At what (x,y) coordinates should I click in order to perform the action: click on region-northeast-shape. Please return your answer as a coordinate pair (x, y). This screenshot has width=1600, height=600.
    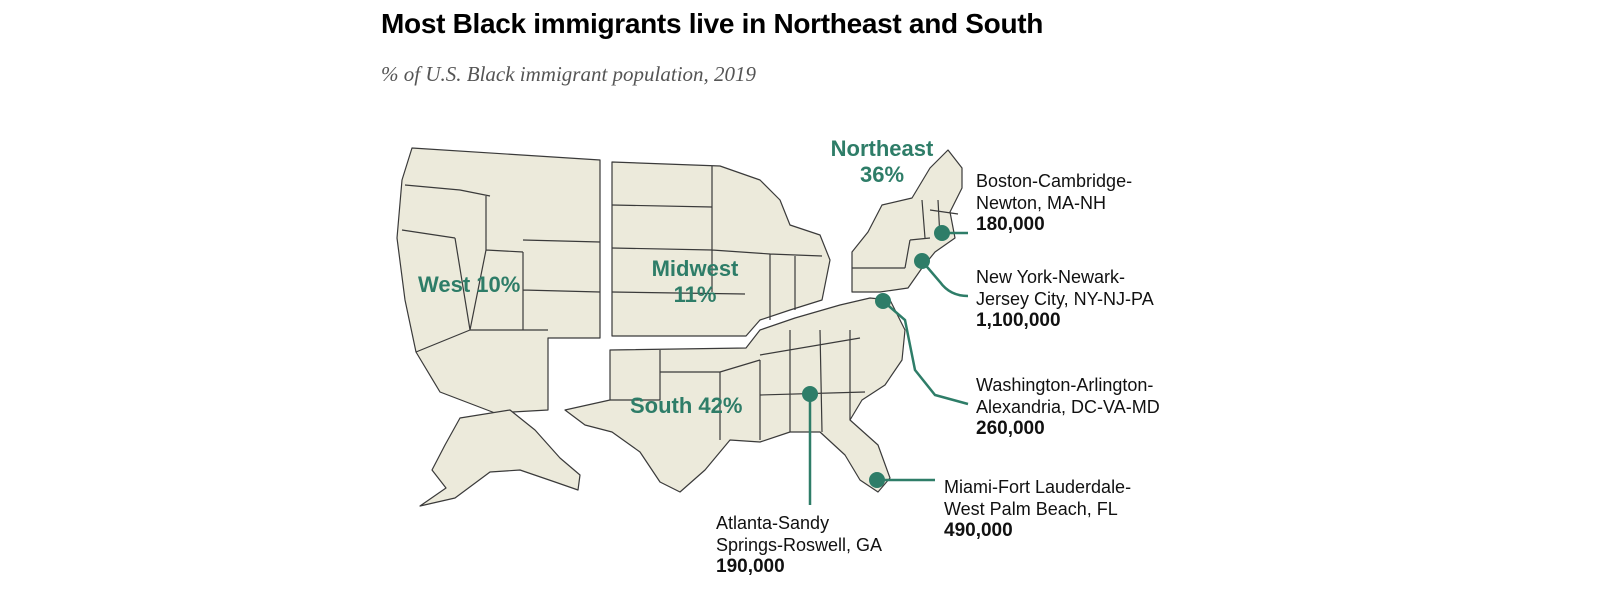
    Looking at the image, I should click on (907, 221).